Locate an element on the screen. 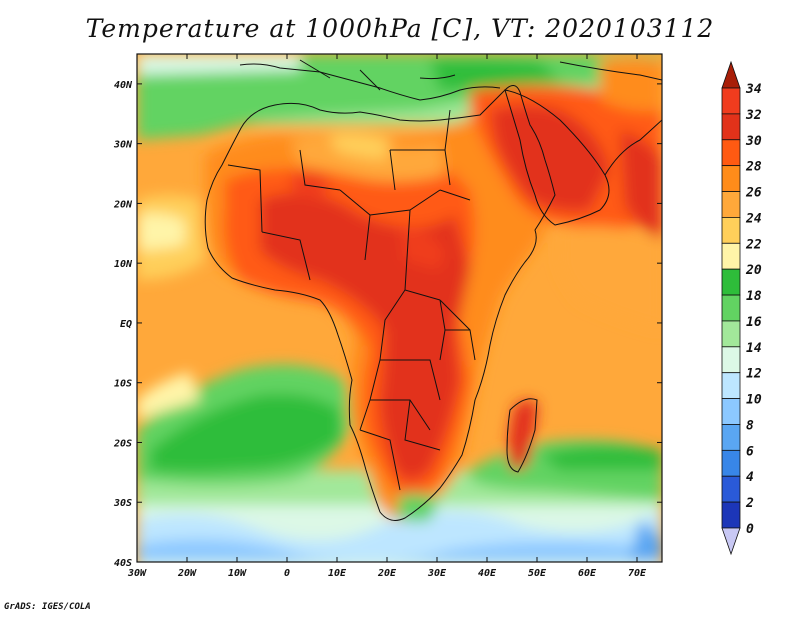  colorbar-label: 18 is located at coordinates (754, 296).